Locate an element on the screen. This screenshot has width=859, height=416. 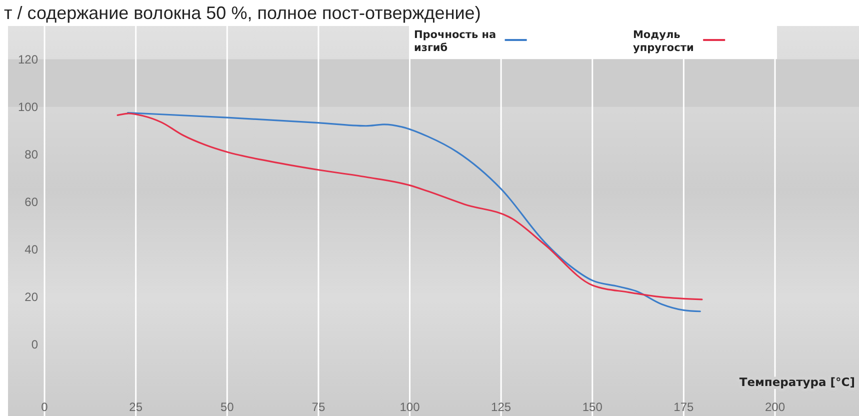
x-tick-label: 75 is located at coordinates (319, 407).